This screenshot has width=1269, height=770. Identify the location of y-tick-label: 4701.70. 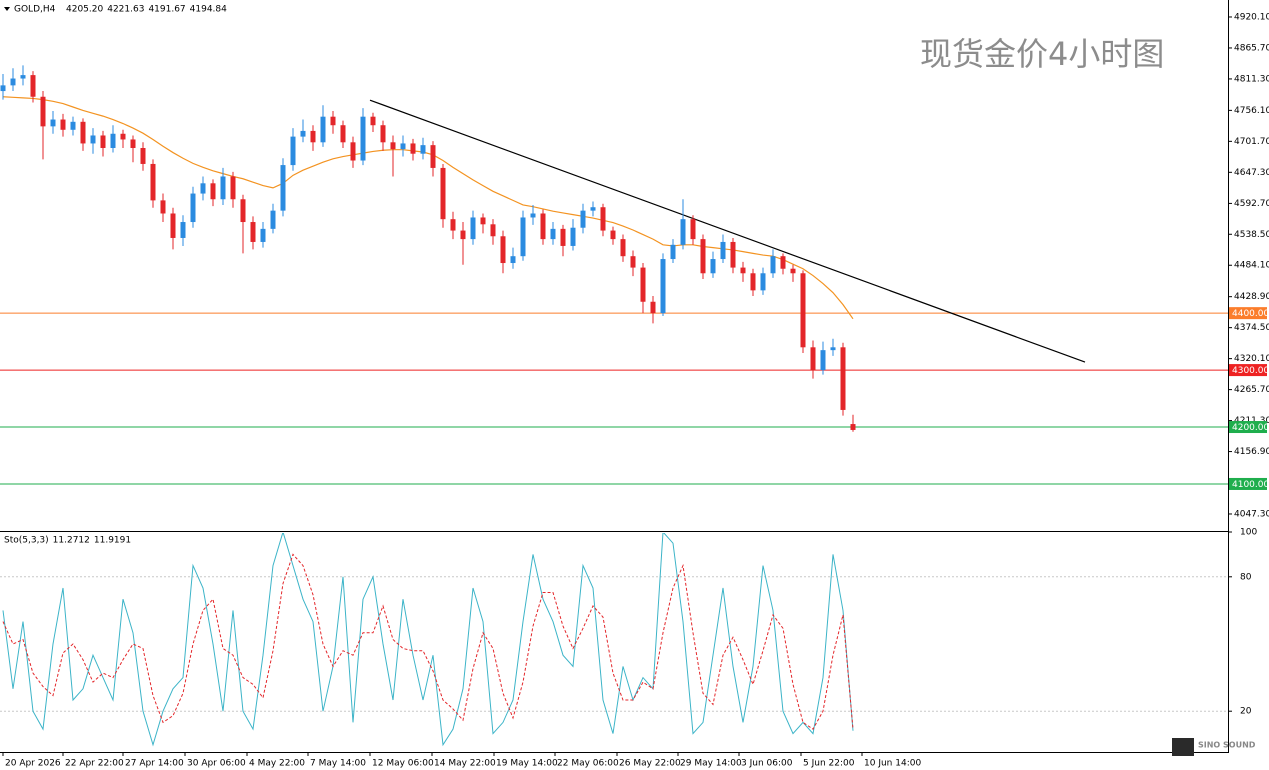
(1251, 142).